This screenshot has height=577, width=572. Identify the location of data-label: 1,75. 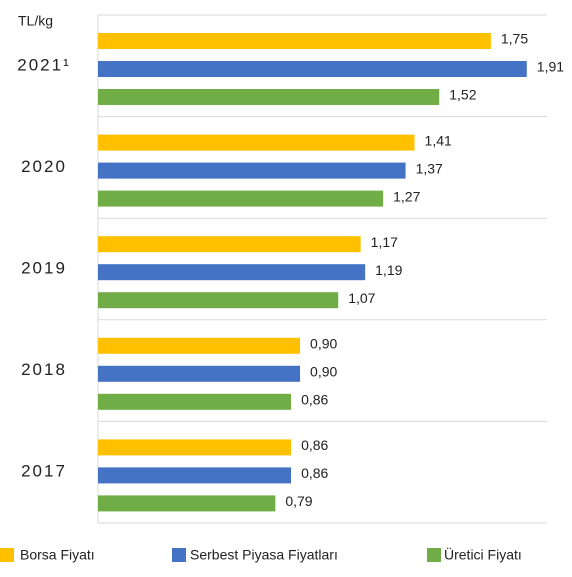
(514, 39).